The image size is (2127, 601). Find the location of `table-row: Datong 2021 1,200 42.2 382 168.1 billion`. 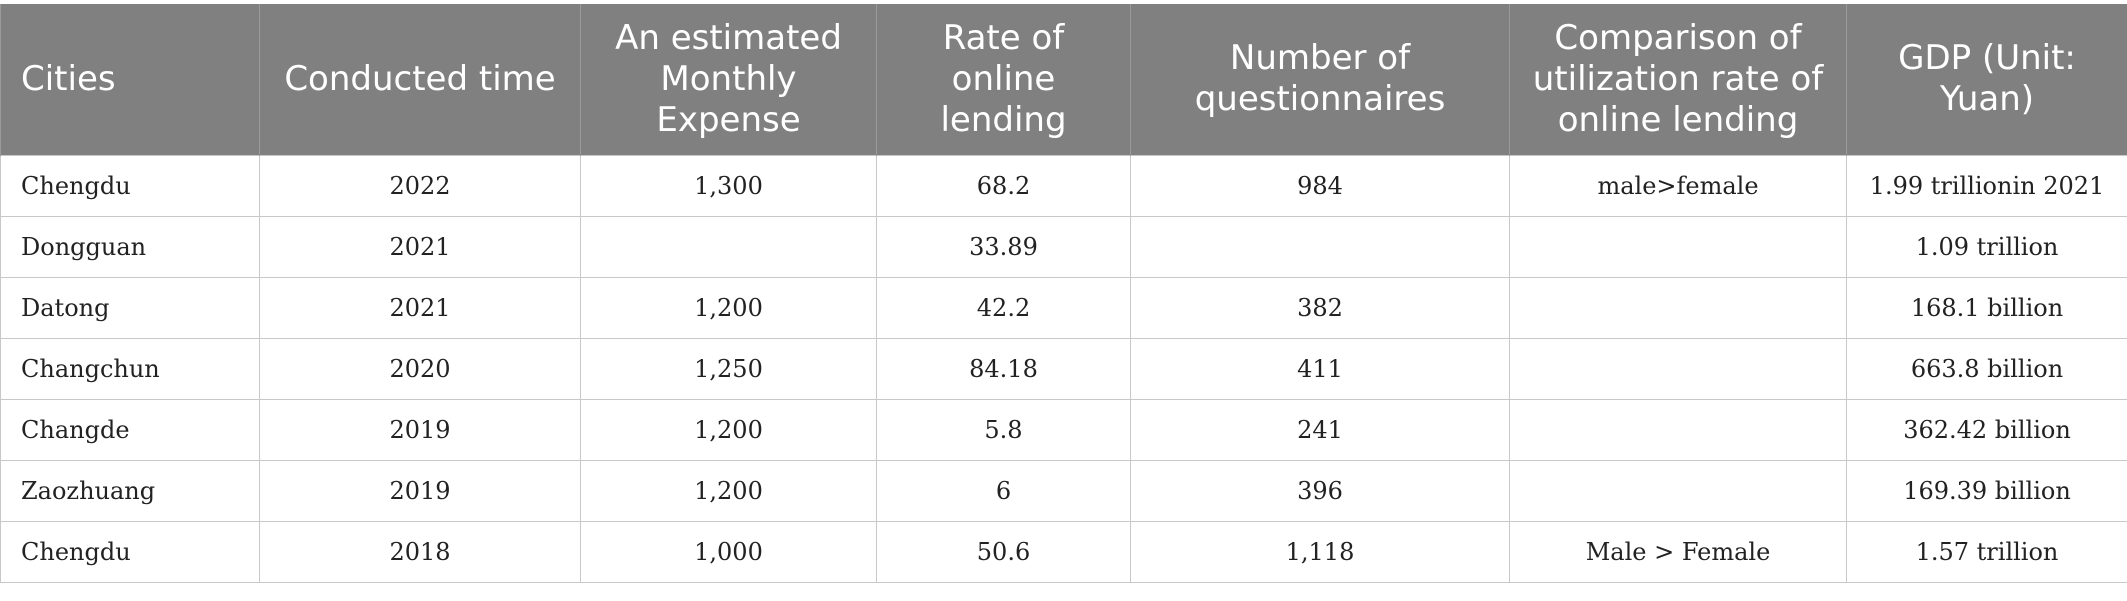

table-row: Datong 2021 1,200 42.2 382 168.1 billion is located at coordinates (1063, 307).